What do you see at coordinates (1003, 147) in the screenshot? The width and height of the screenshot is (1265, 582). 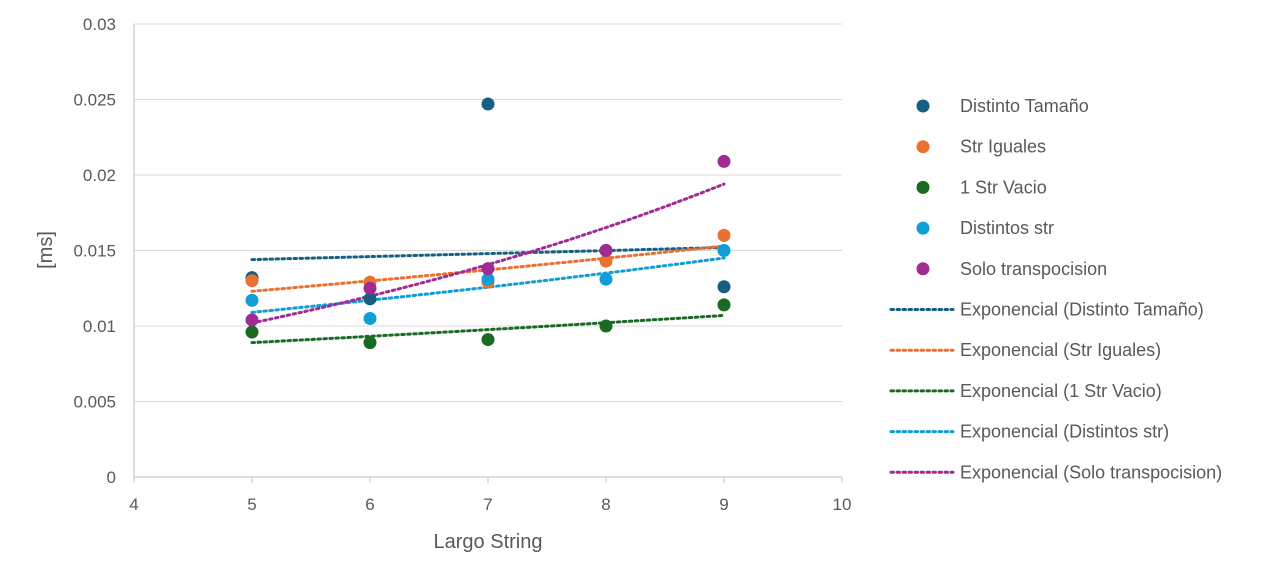 I see `legend-label: Str Iguales` at bounding box center [1003, 147].